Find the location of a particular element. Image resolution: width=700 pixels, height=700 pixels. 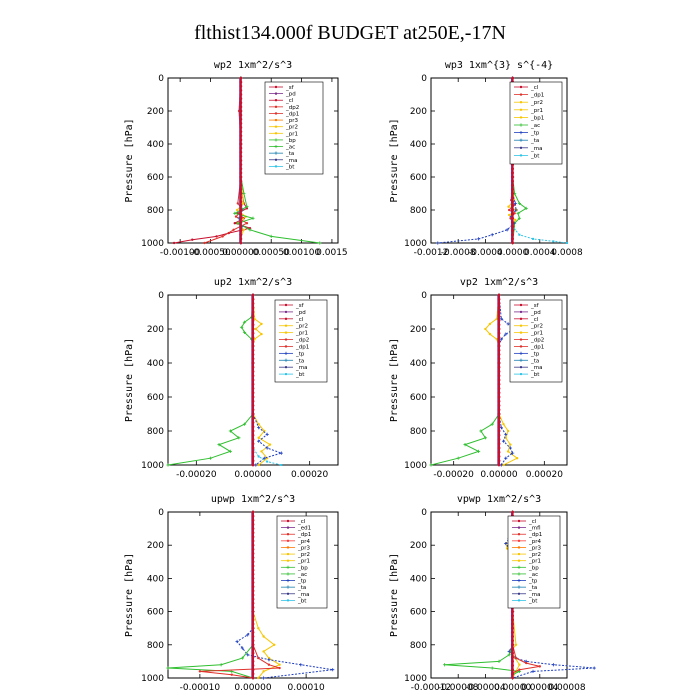

panel-2-zero-profile-point is located at coordinates (512, 181).